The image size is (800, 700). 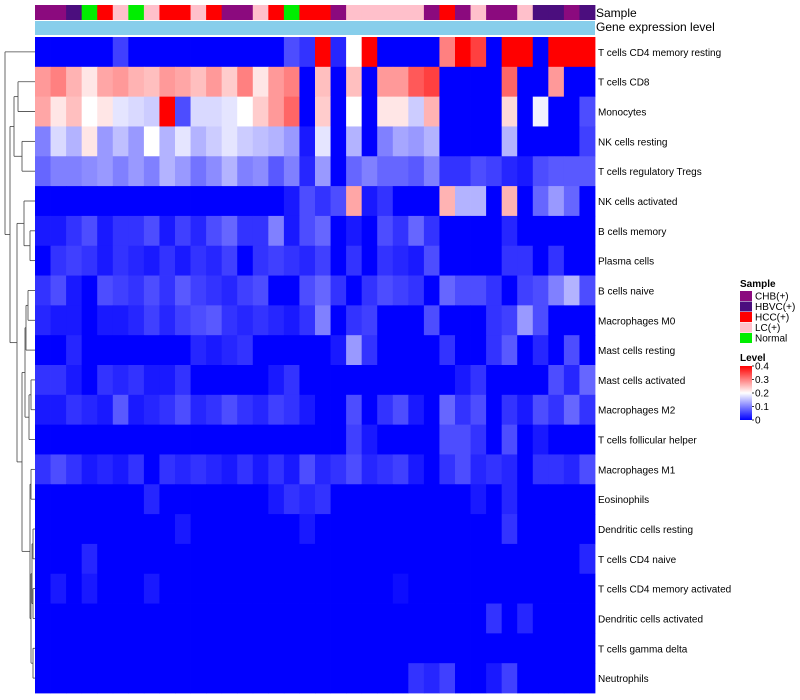 I want to click on legend-level-tick-label: 0.2, so click(x=762, y=394).